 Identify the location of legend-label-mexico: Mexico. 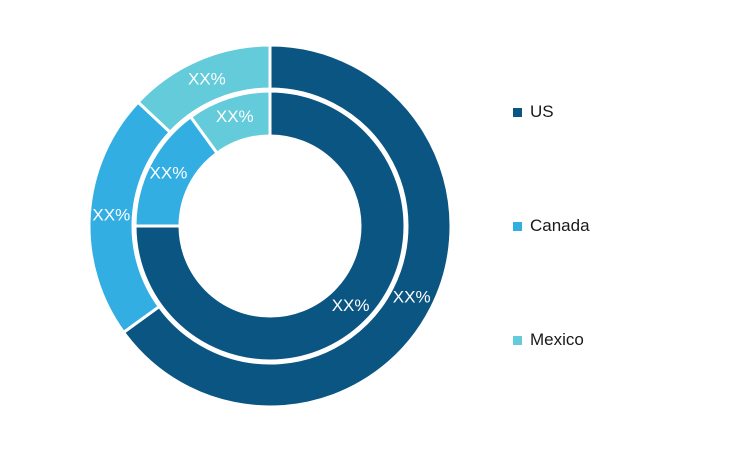
(557, 339).